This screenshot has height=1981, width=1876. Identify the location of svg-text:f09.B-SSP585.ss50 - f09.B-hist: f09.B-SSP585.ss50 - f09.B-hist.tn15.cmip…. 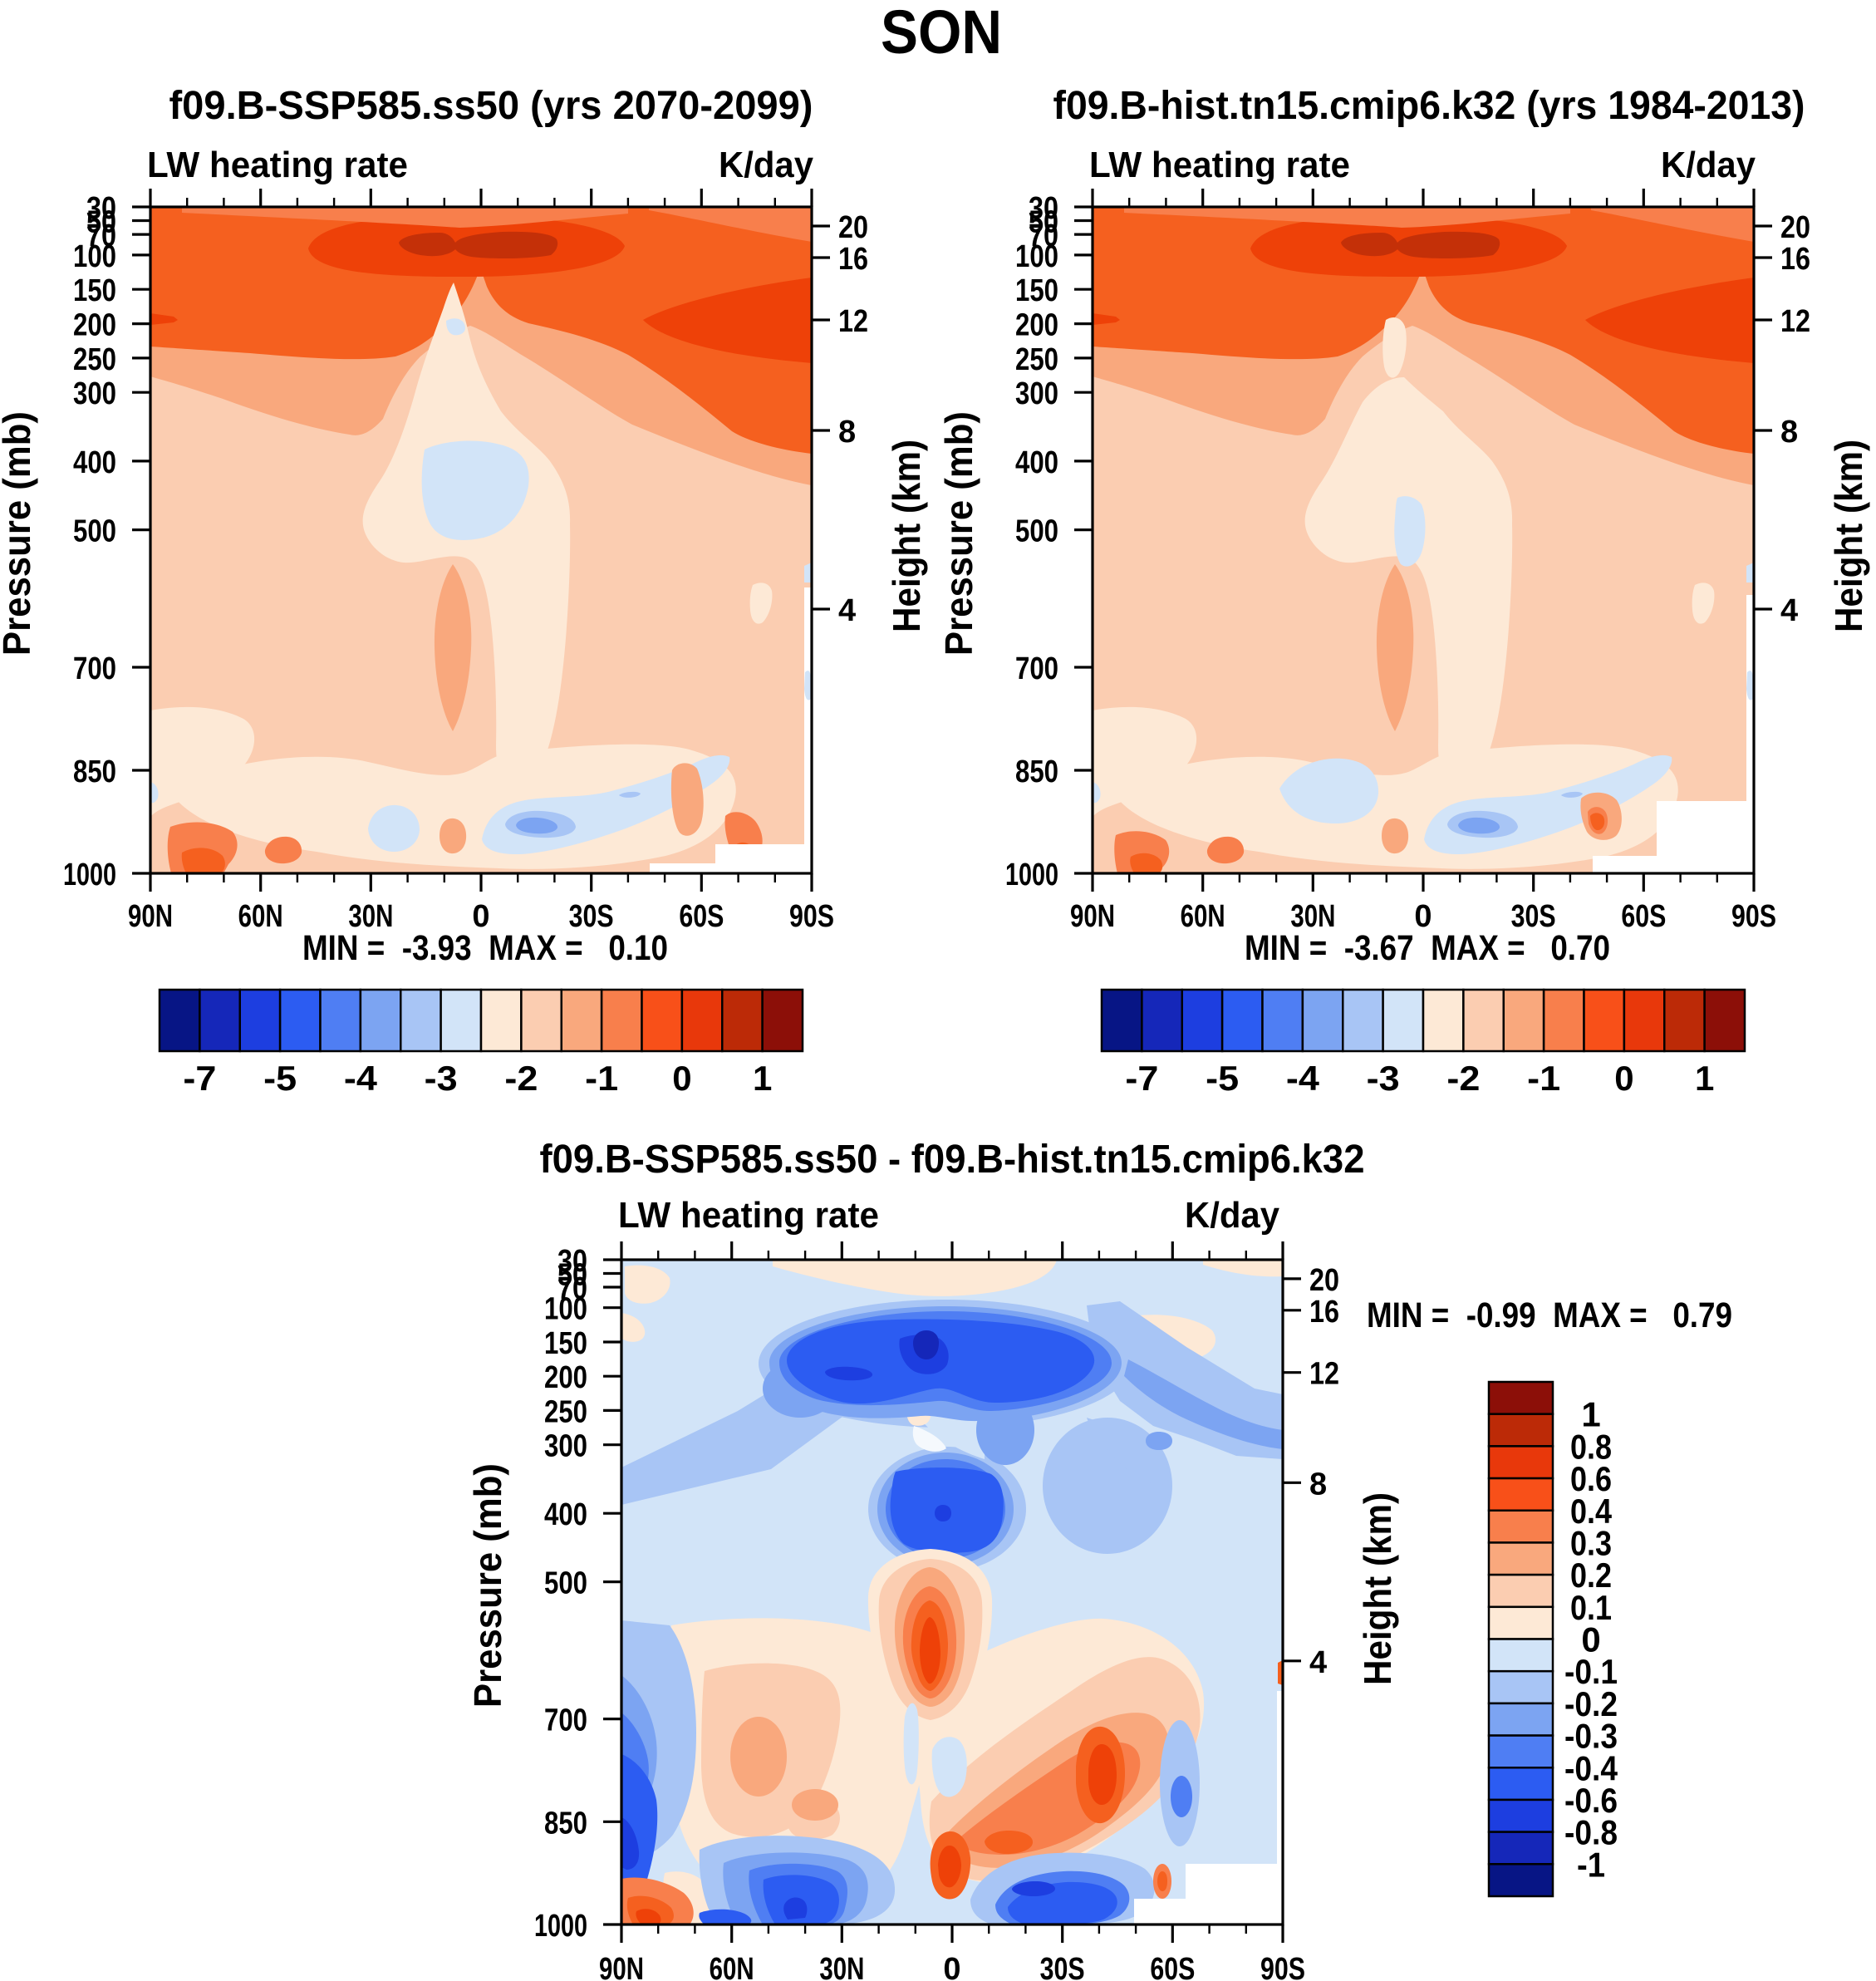
(952, 1160).